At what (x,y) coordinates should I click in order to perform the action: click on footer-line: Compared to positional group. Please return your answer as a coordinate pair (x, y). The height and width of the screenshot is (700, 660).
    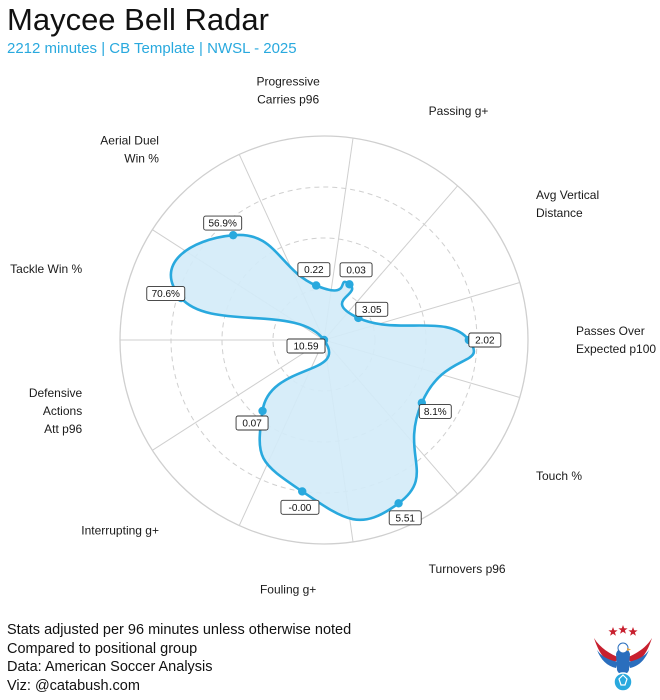
    Looking at the image, I should click on (102, 648).